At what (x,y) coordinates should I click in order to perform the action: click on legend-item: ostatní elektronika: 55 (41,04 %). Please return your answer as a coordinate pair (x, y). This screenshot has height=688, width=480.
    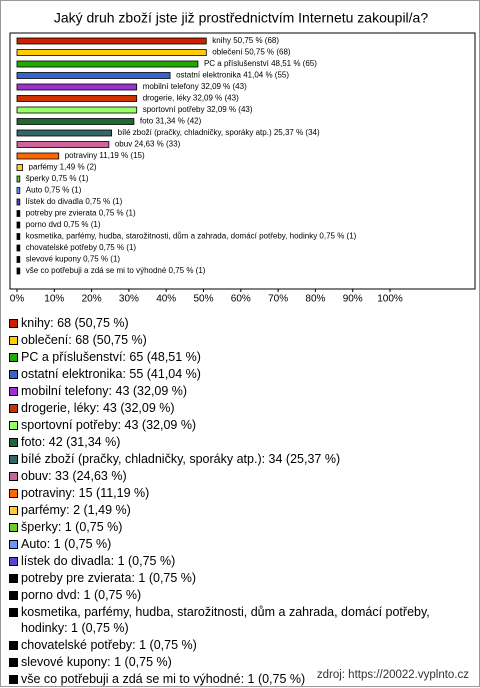
    Looking at the image, I should click on (239, 374).